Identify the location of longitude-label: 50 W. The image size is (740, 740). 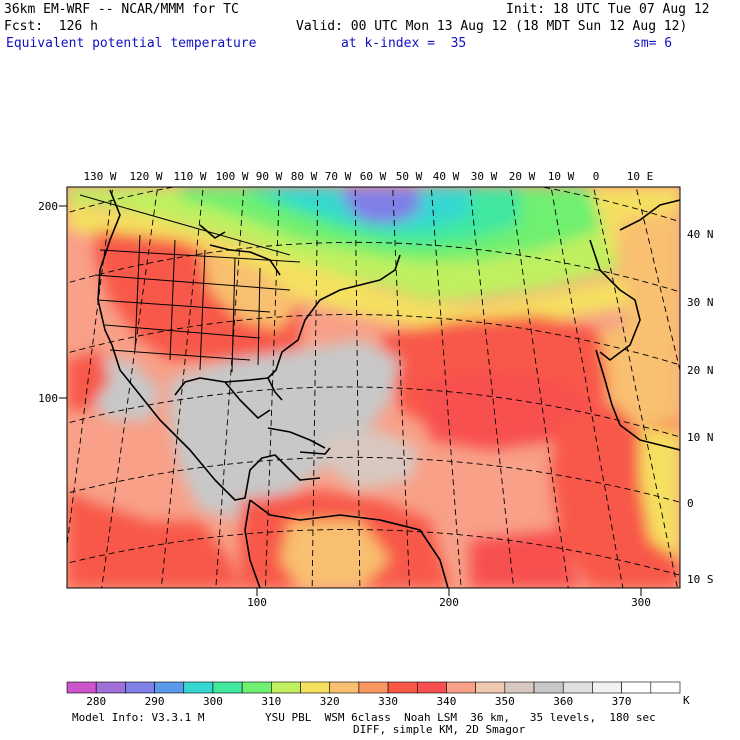
(409, 176).